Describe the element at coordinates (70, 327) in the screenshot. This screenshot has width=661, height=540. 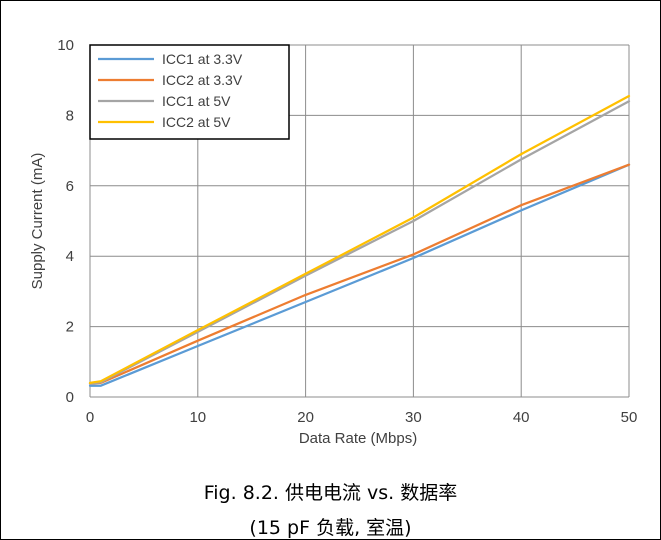
I see `y-tick-label: 2` at that location.